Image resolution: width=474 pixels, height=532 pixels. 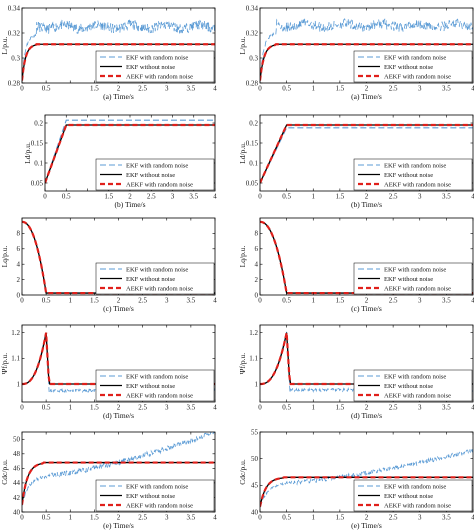 What do you see at coordinates (27, 153) in the screenshot?
I see `y-axis-label: Ld/p.u.` at bounding box center [27, 153].